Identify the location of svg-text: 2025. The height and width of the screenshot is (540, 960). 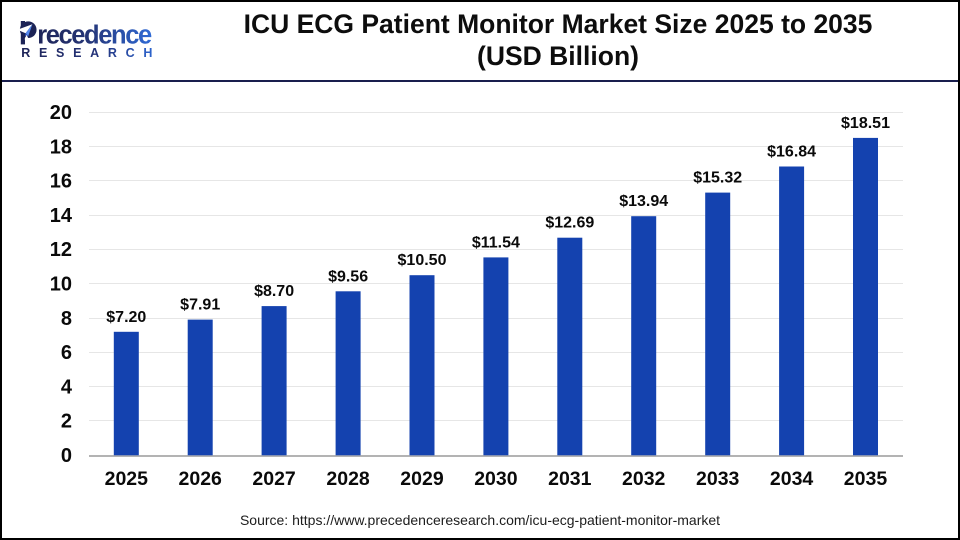
(127, 479).